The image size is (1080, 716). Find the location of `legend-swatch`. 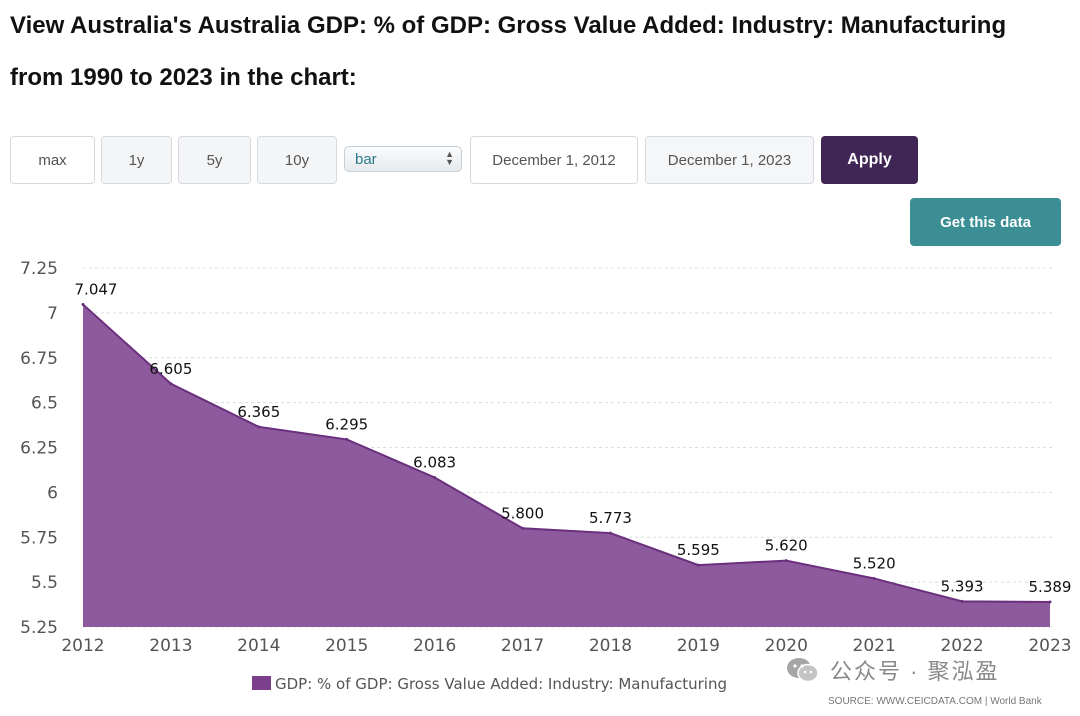

legend-swatch is located at coordinates (261, 683).